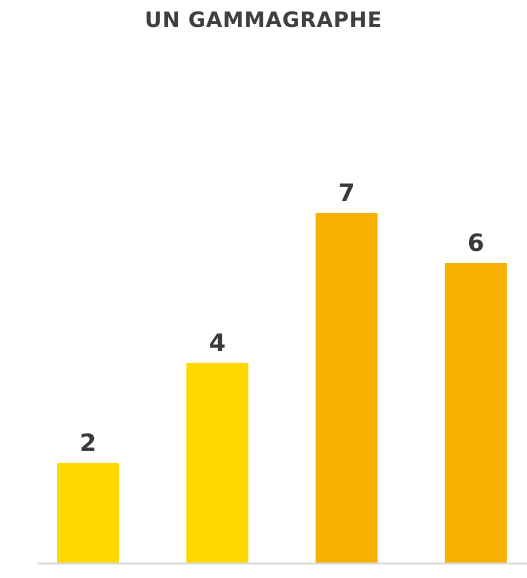  What do you see at coordinates (88, 443) in the screenshot?
I see `data-label-1: 2` at bounding box center [88, 443].